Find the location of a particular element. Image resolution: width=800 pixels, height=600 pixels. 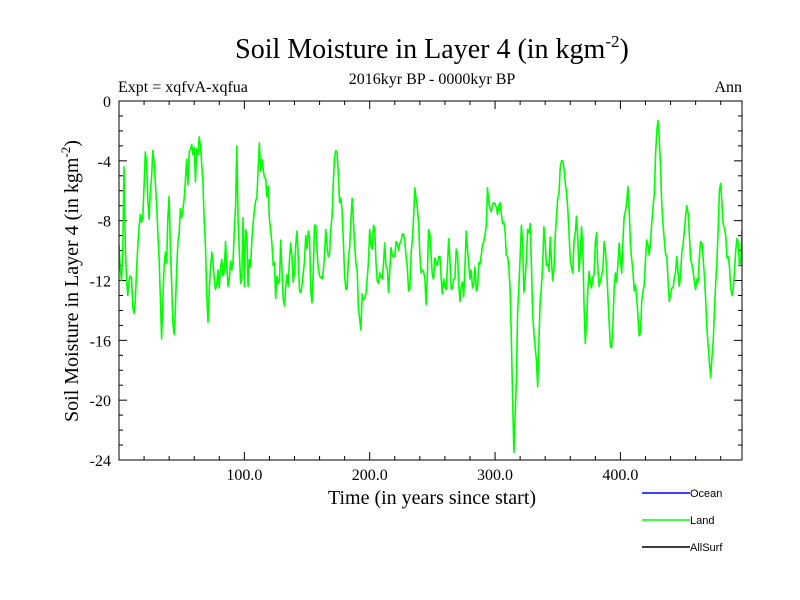

y-tick-label: -16 is located at coordinates (100, 341).